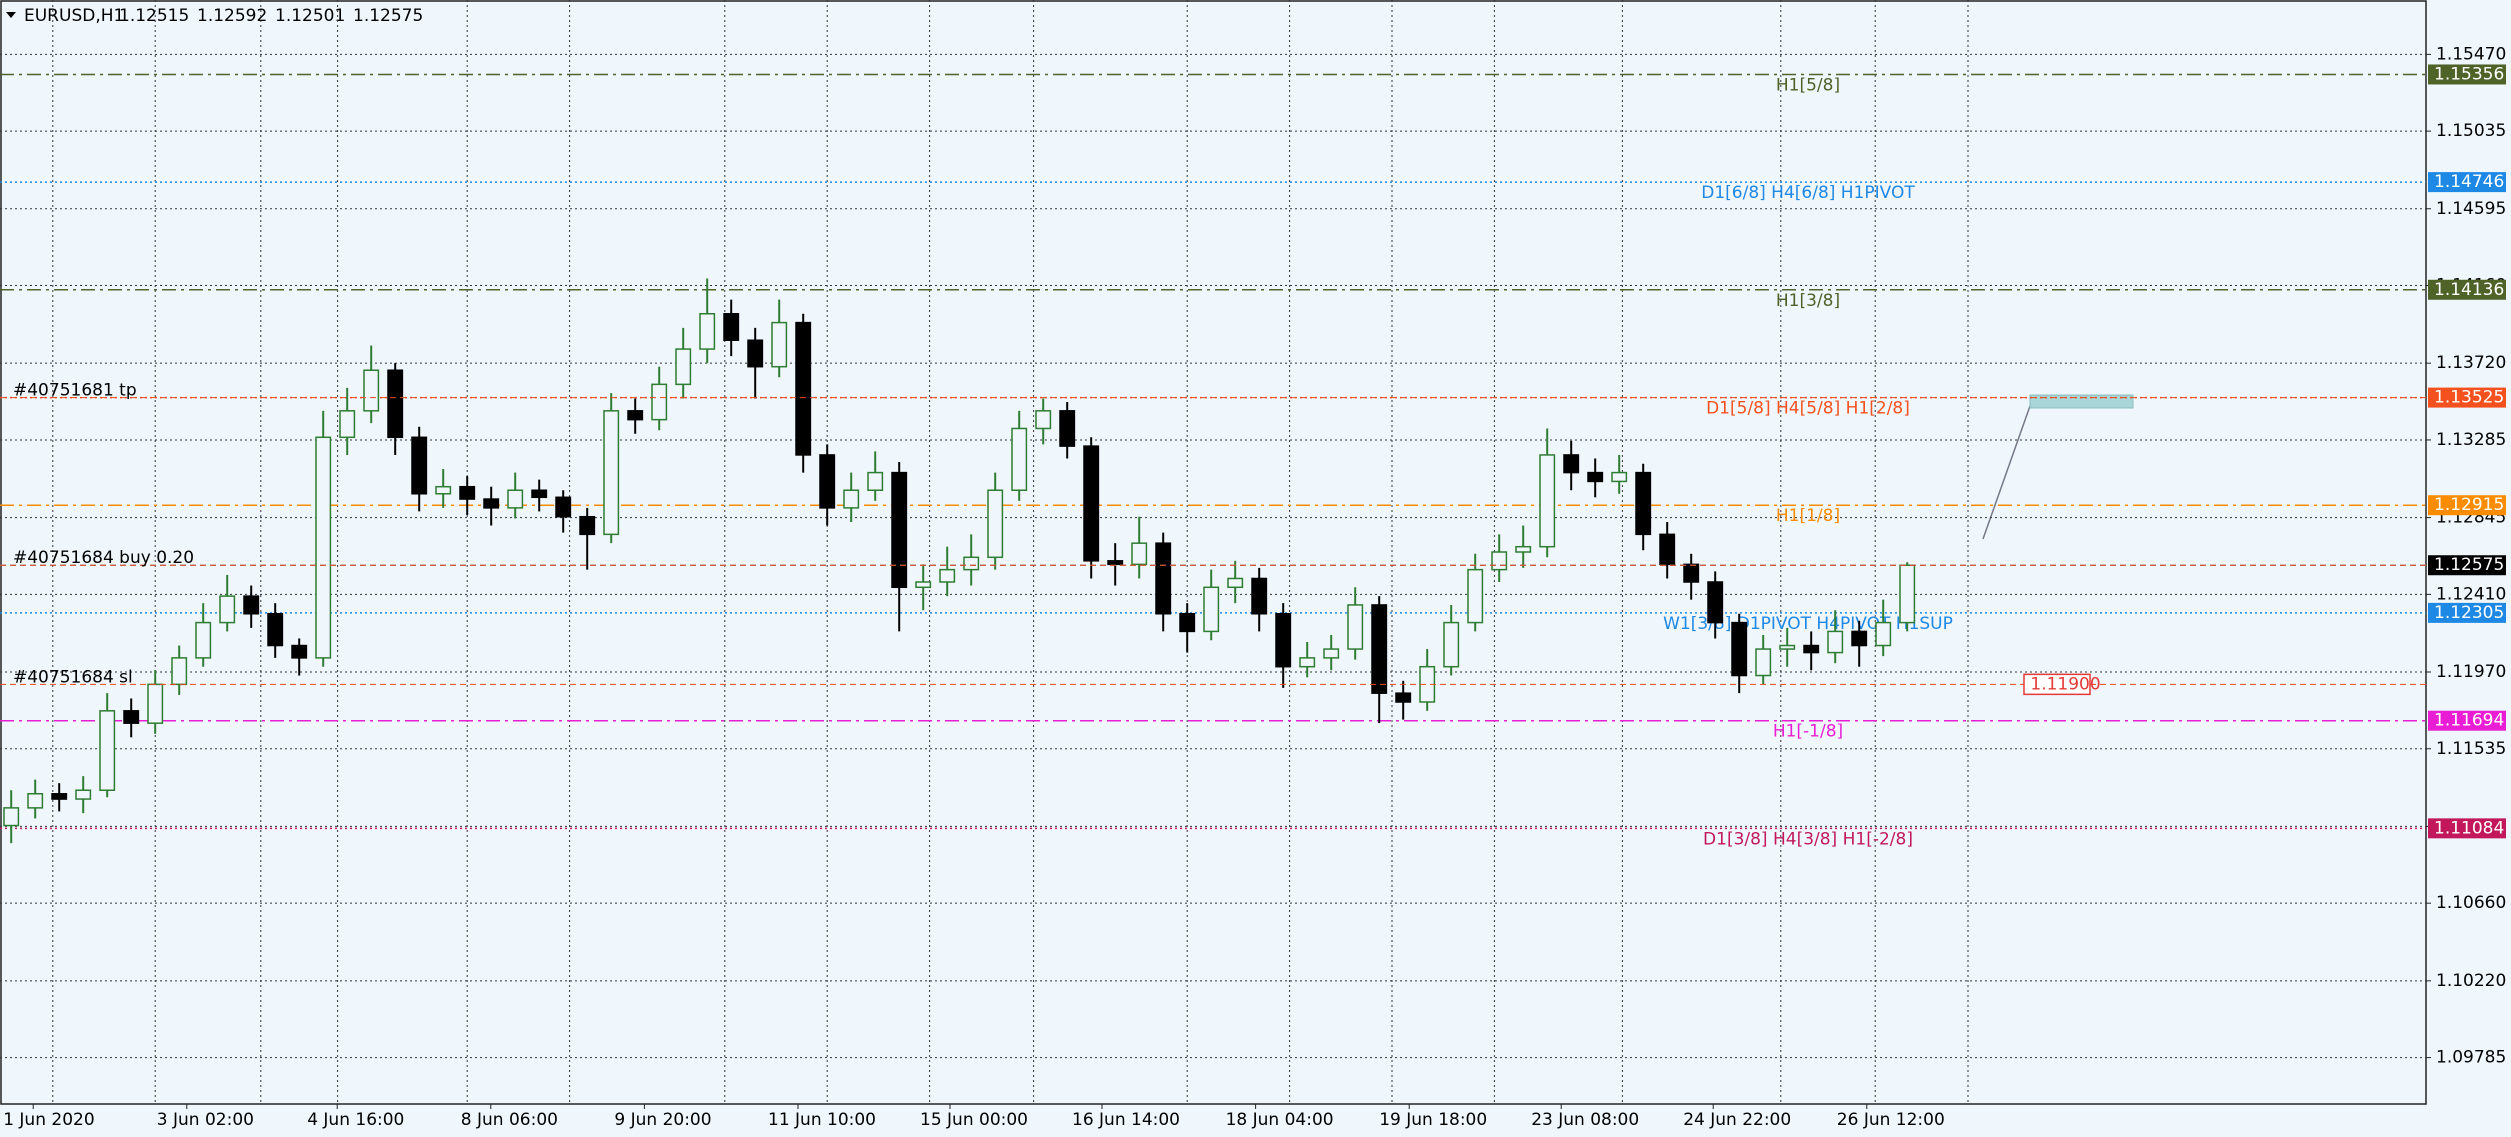  Describe the element at coordinates (388, 16) in the screenshot. I see `header-value: 1.12575` at that location.